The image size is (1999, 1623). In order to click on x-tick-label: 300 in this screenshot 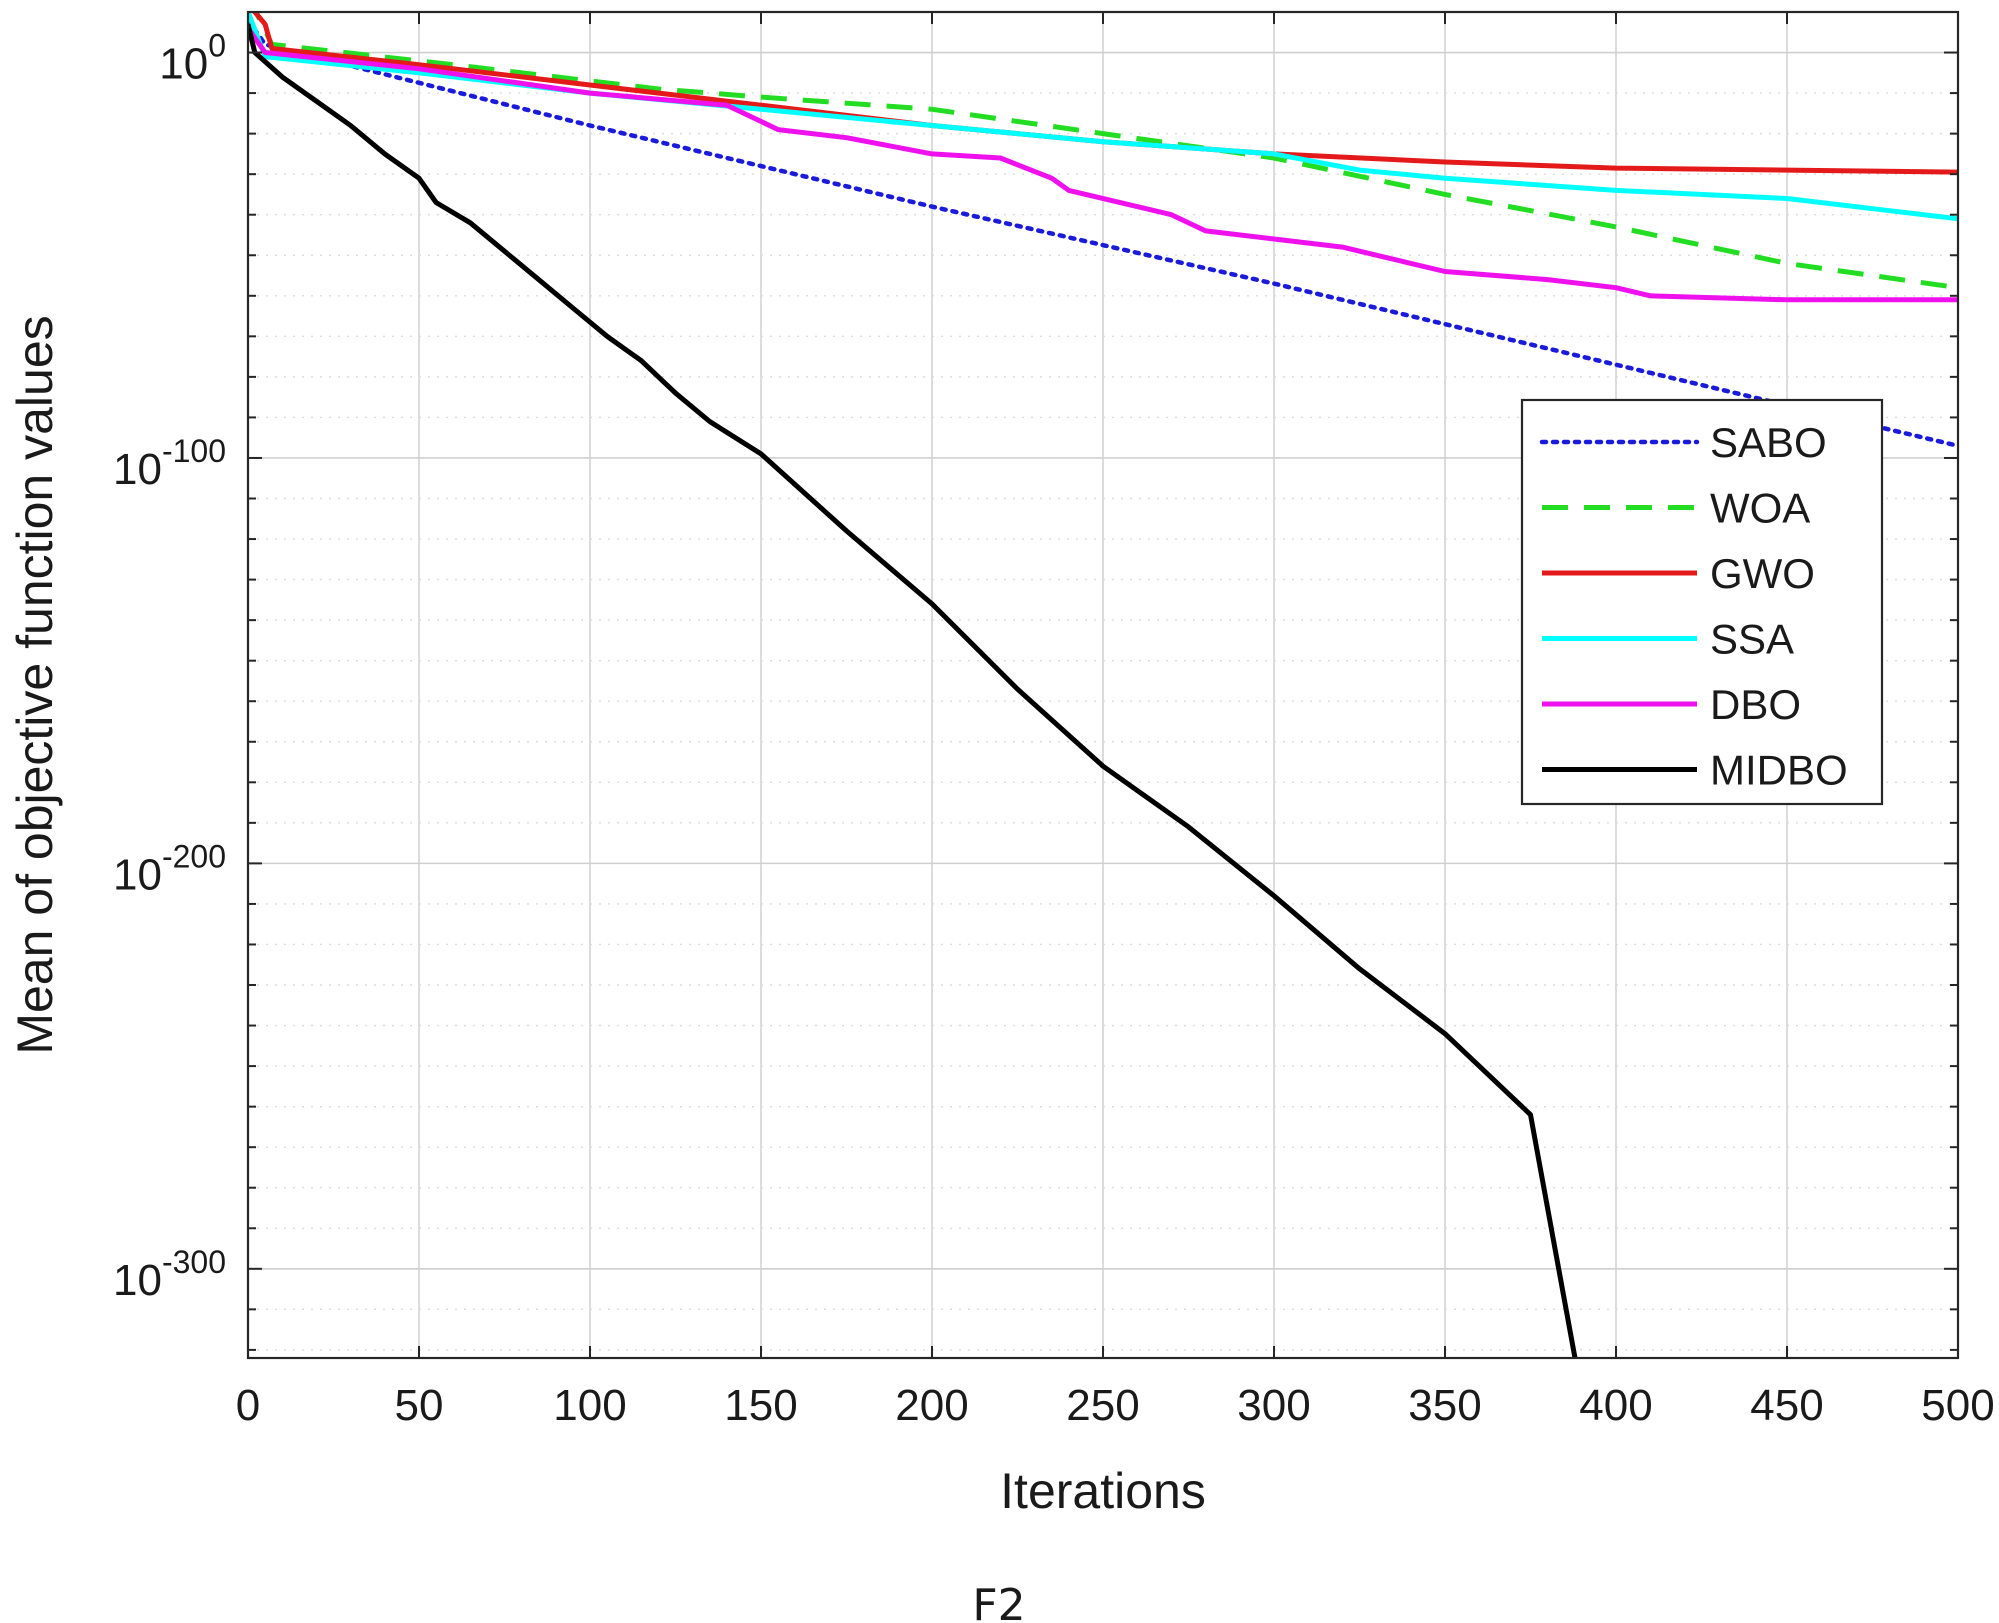, I will do `click(1273, 1405)`.